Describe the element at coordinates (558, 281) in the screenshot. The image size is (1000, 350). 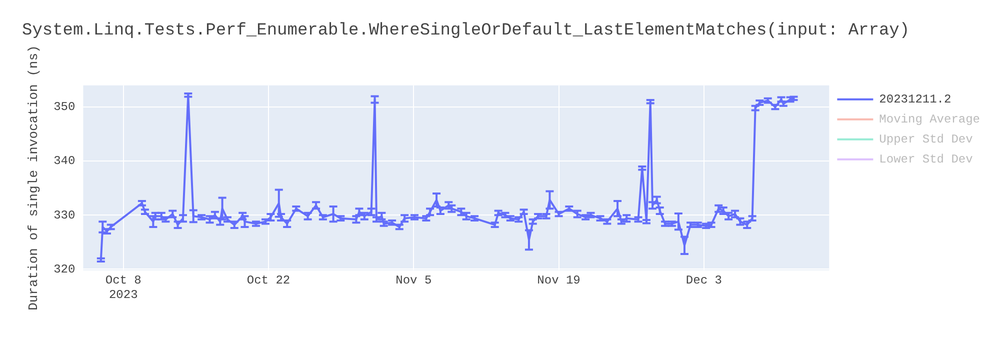
I see `x-tick-label: Nov 19` at that location.